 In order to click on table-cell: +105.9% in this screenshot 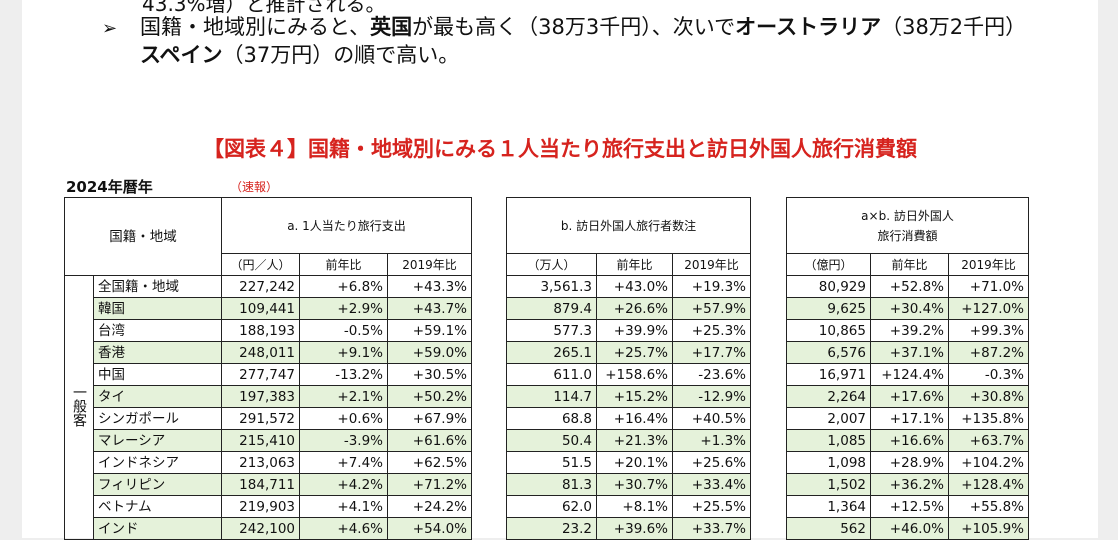, I will do `click(988, 528)`.